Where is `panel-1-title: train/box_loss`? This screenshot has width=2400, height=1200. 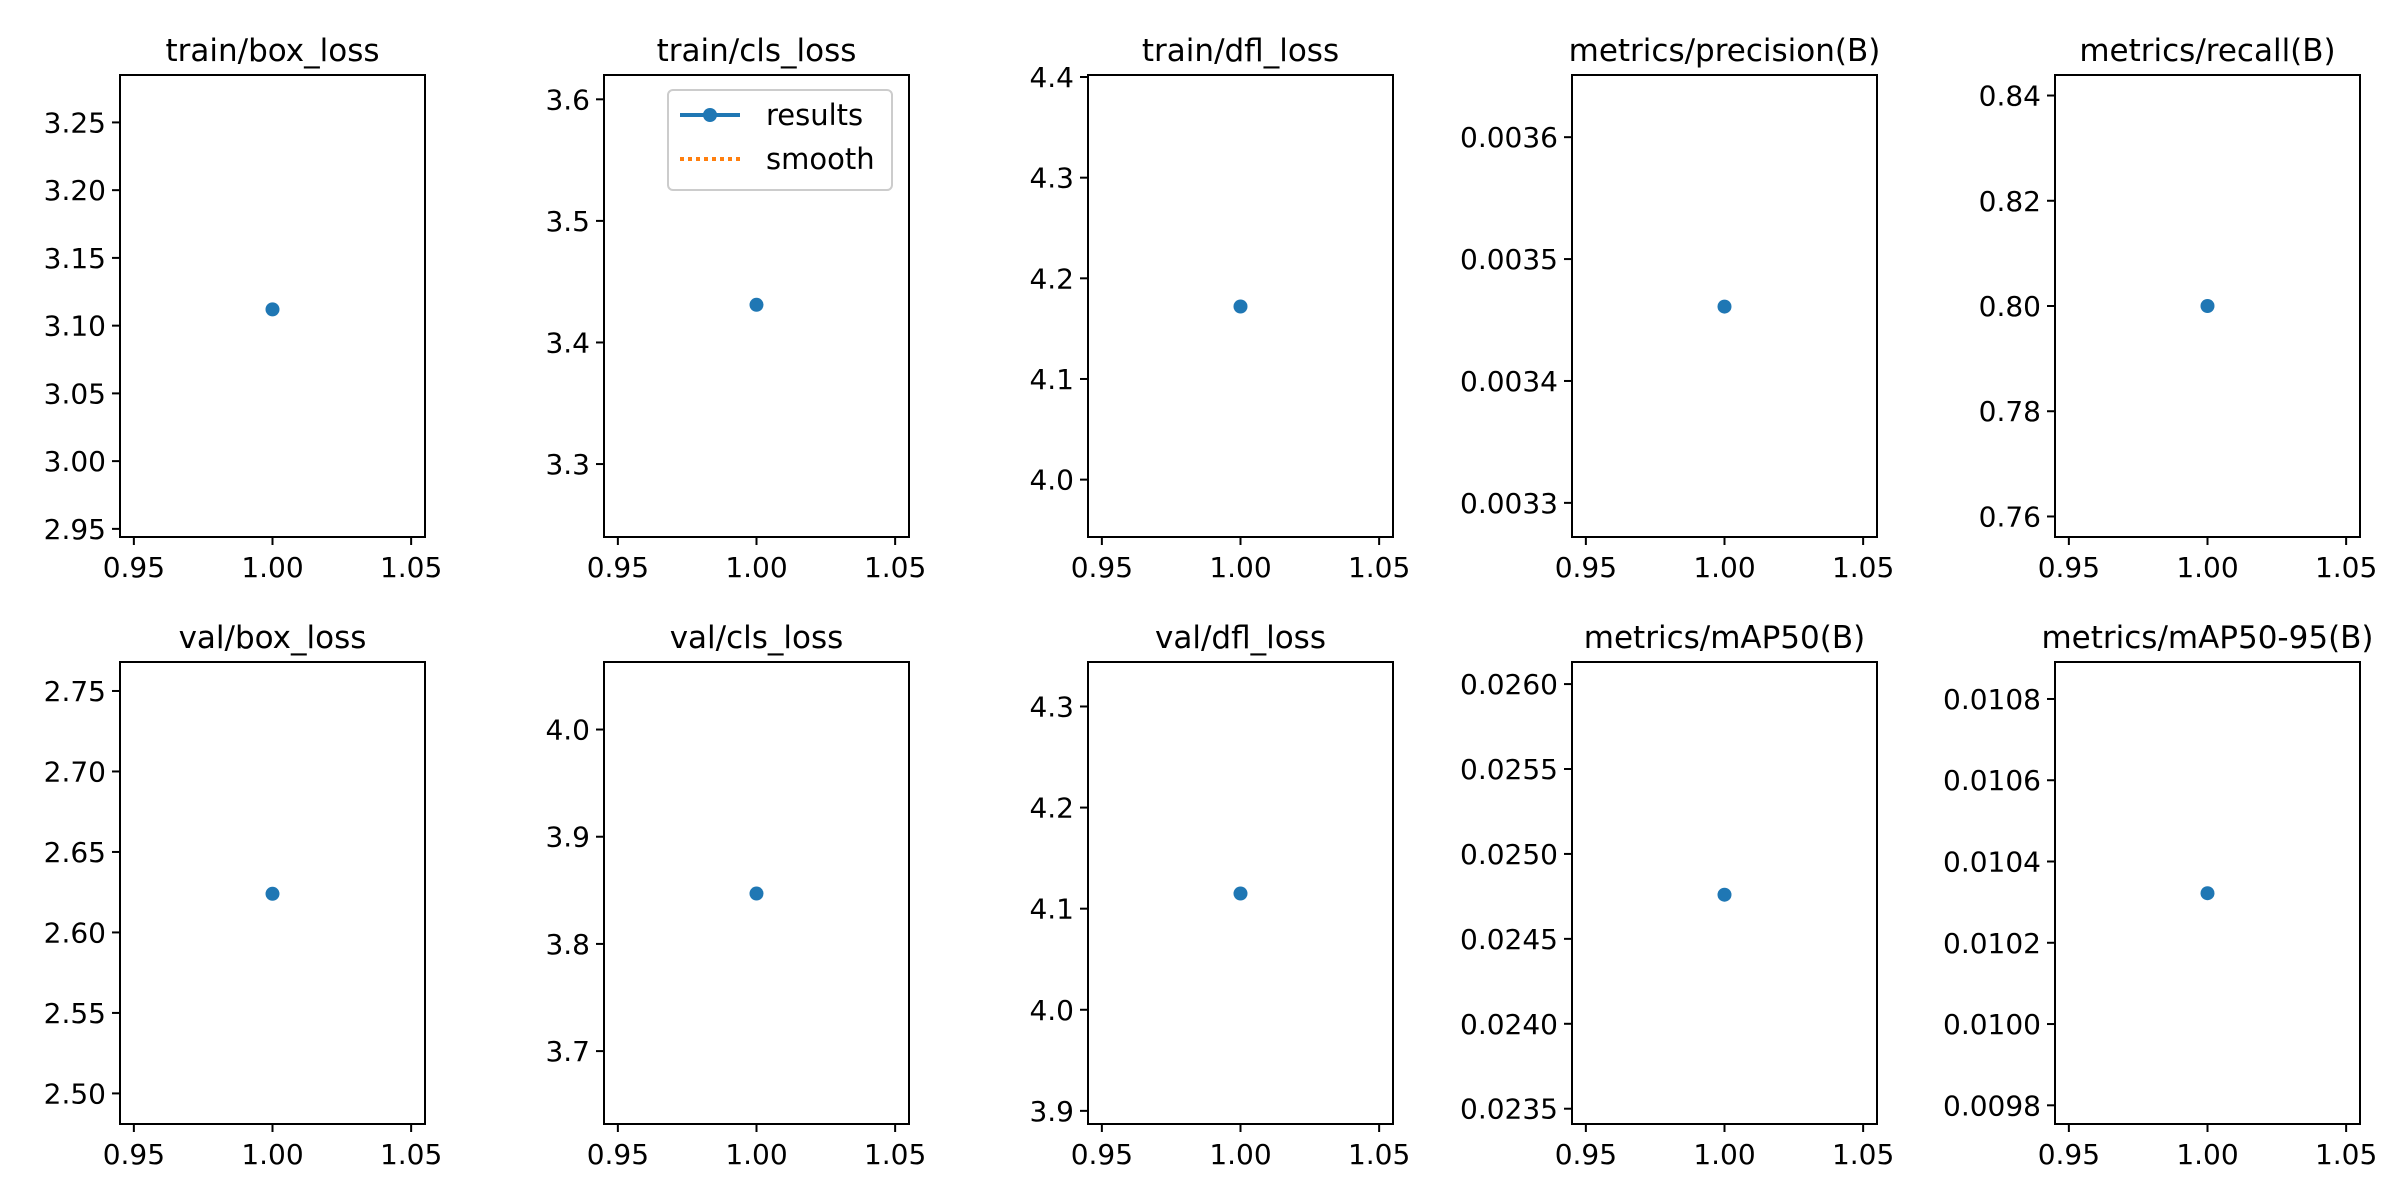
panel-1-title: train/box_loss is located at coordinates (272, 51).